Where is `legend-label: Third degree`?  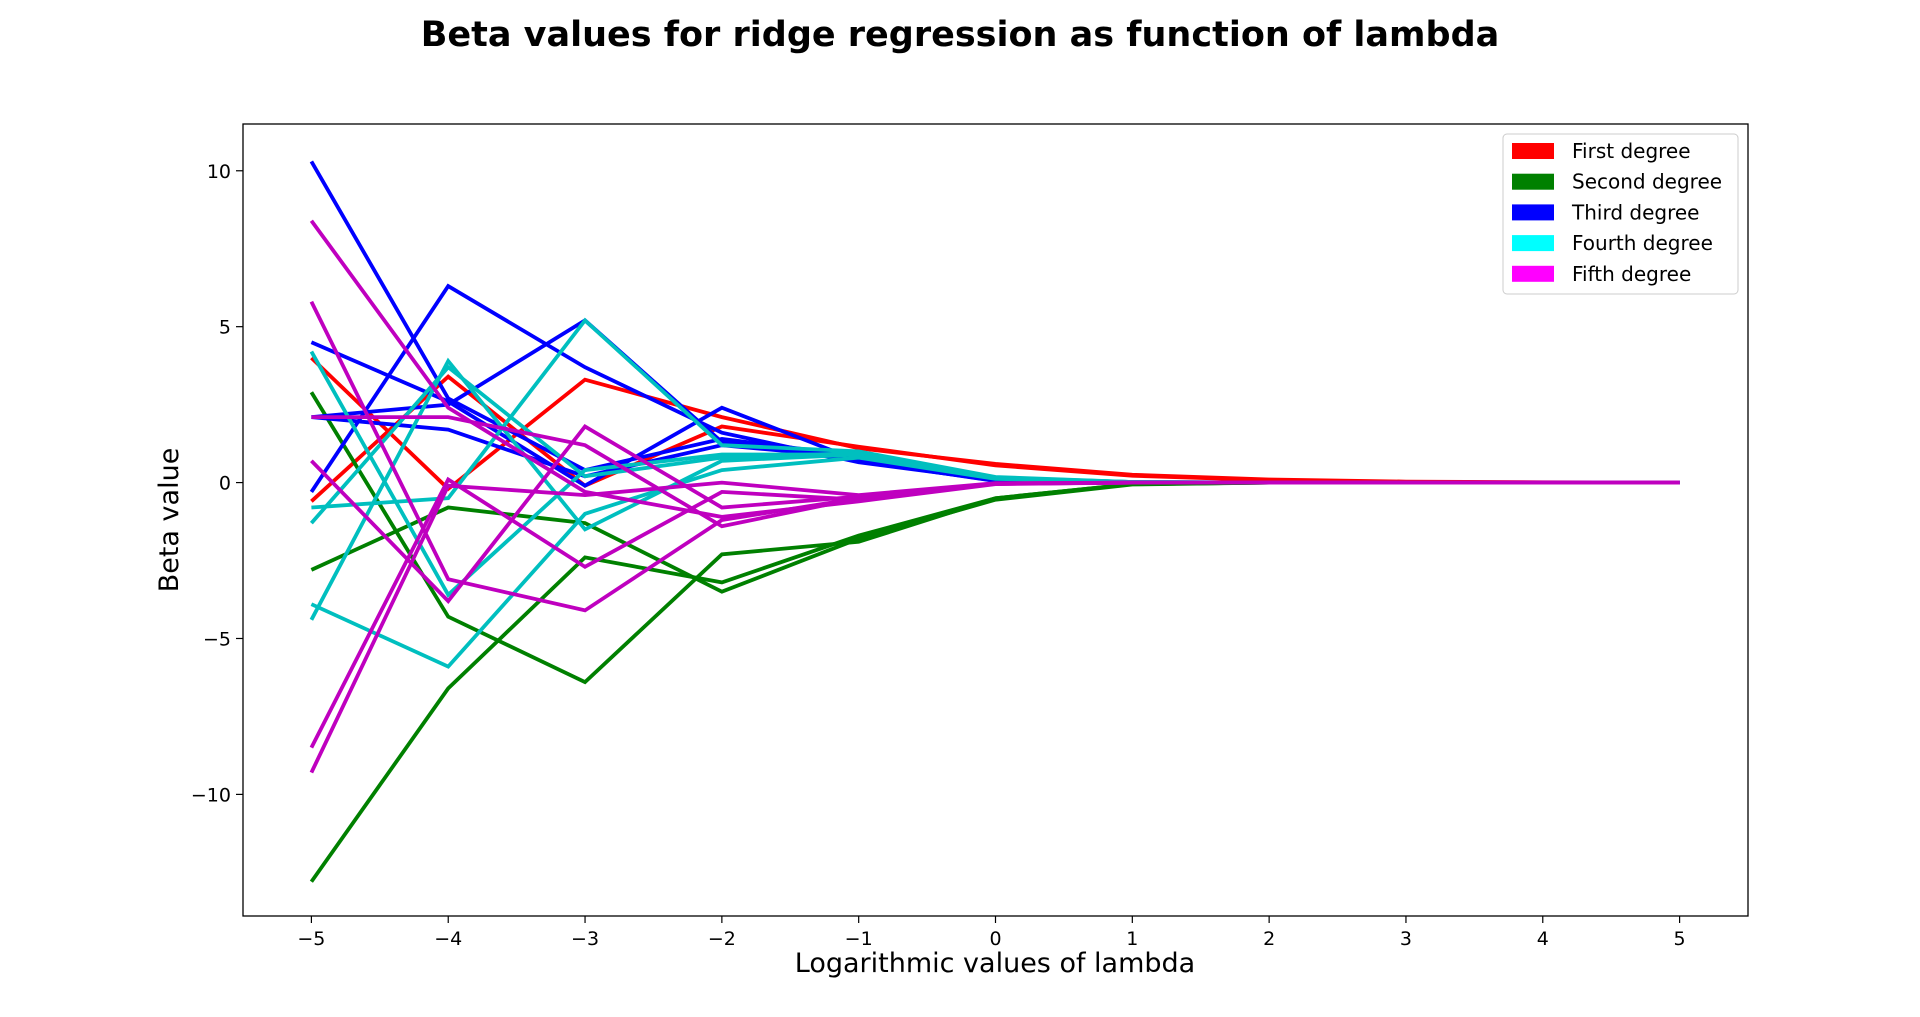
legend-label: Third degree is located at coordinates (1635, 212).